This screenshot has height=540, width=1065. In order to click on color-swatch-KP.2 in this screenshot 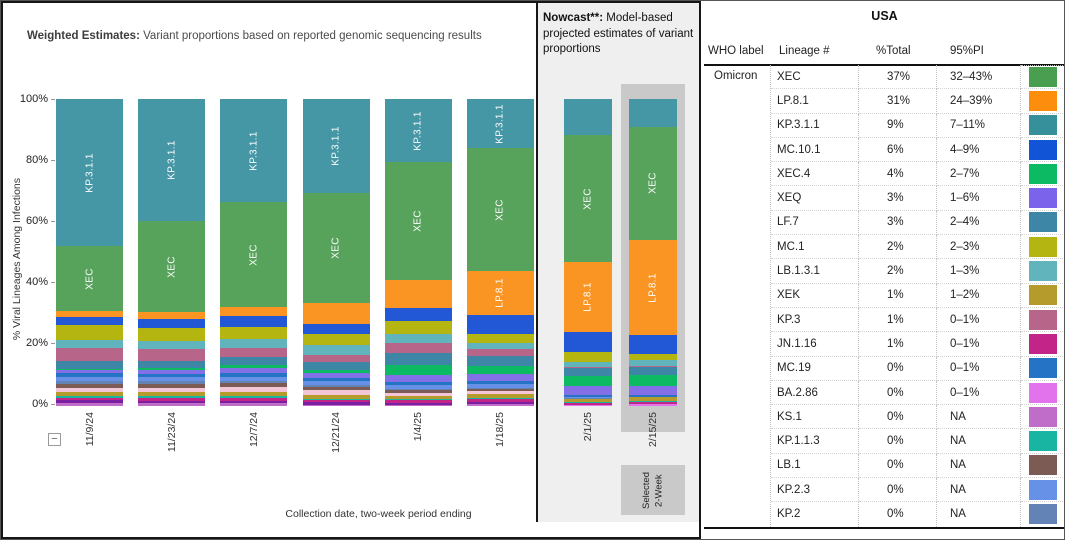, I will do `click(1042, 514)`.